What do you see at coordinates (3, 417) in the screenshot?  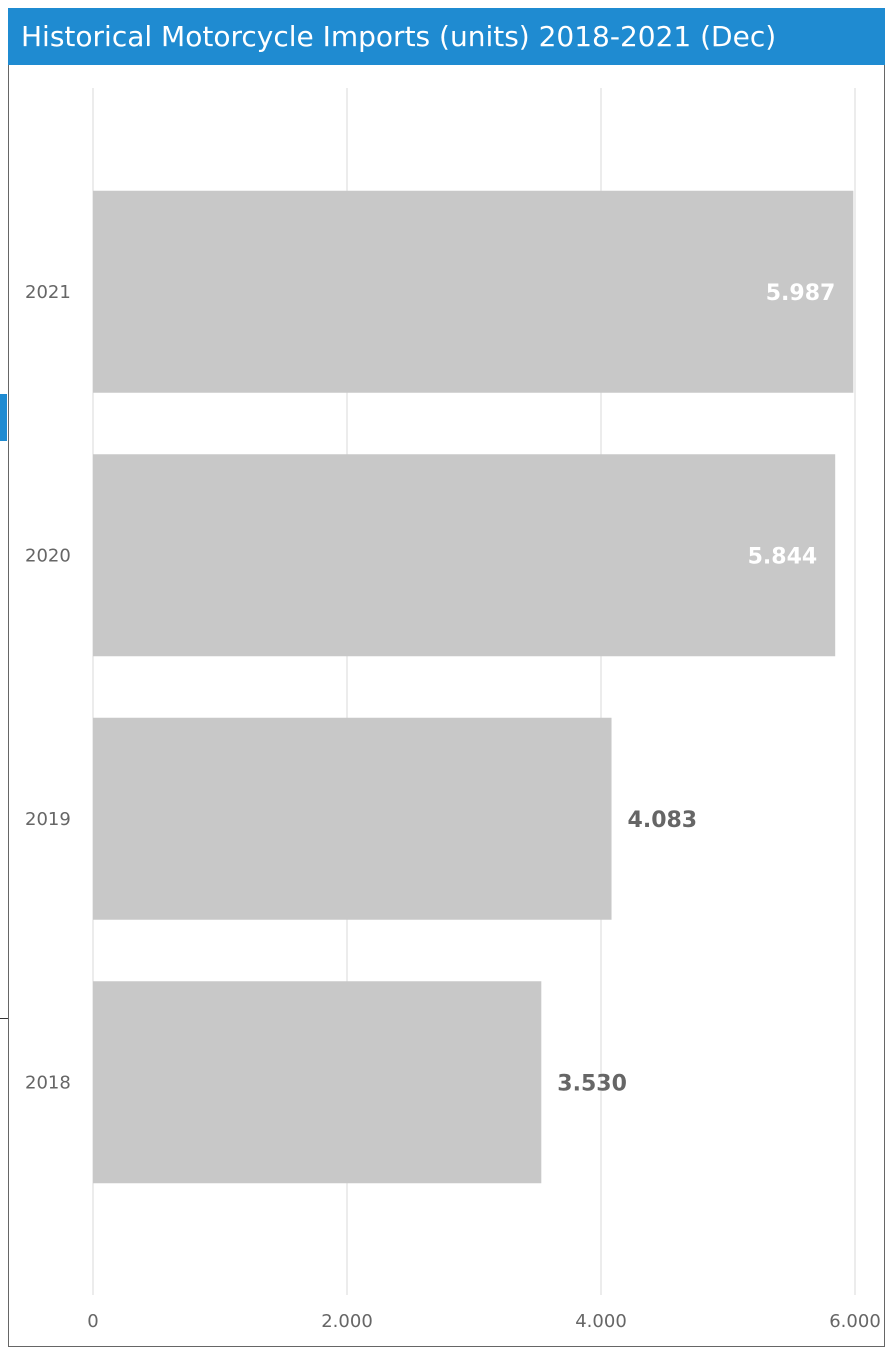 I see `side-tab-marker` at bounding box center [3, 417].